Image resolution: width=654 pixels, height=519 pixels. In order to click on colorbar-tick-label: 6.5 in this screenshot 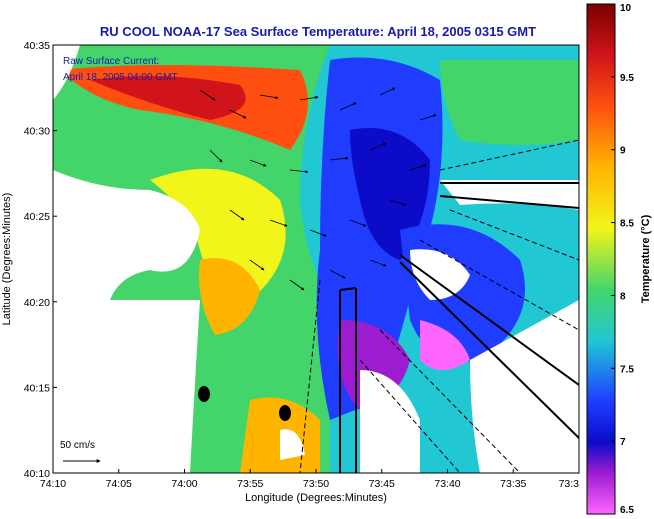, I will do `click(627, 510)`.